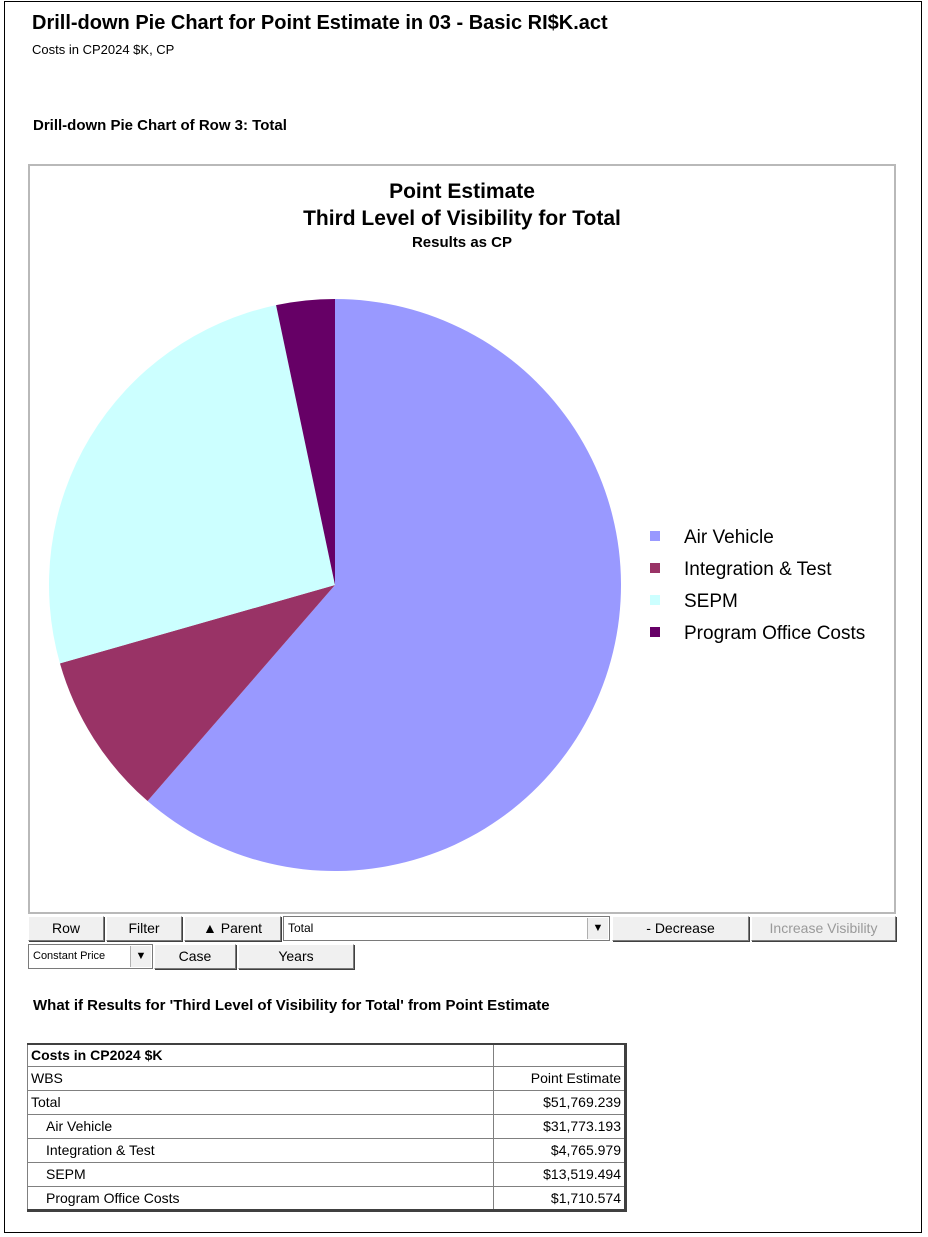 Image resolution: width=928 pixels, height=1237 pixels. I want to click on wbs-cell: Program Office Costs, so click(260, 1198).